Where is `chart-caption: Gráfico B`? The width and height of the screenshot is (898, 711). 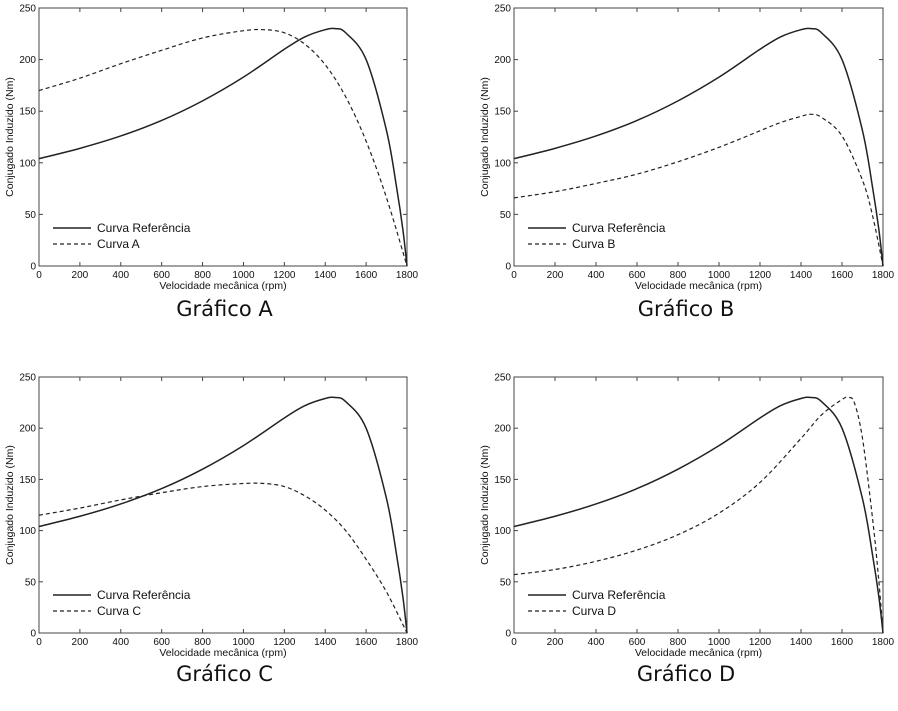
chart-caption: Gráfico B is located at coordinates (686, 309).